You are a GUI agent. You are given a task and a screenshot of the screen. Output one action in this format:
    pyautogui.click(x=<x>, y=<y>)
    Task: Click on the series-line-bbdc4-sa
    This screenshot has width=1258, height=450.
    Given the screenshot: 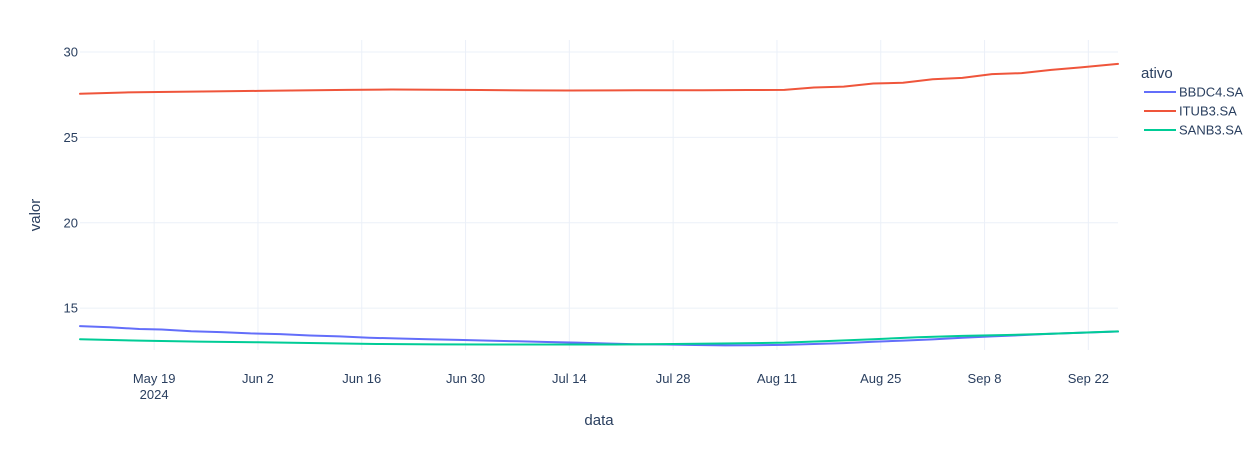 What is the action you would take?
    pyautogui.click(x=599, y=336)
    